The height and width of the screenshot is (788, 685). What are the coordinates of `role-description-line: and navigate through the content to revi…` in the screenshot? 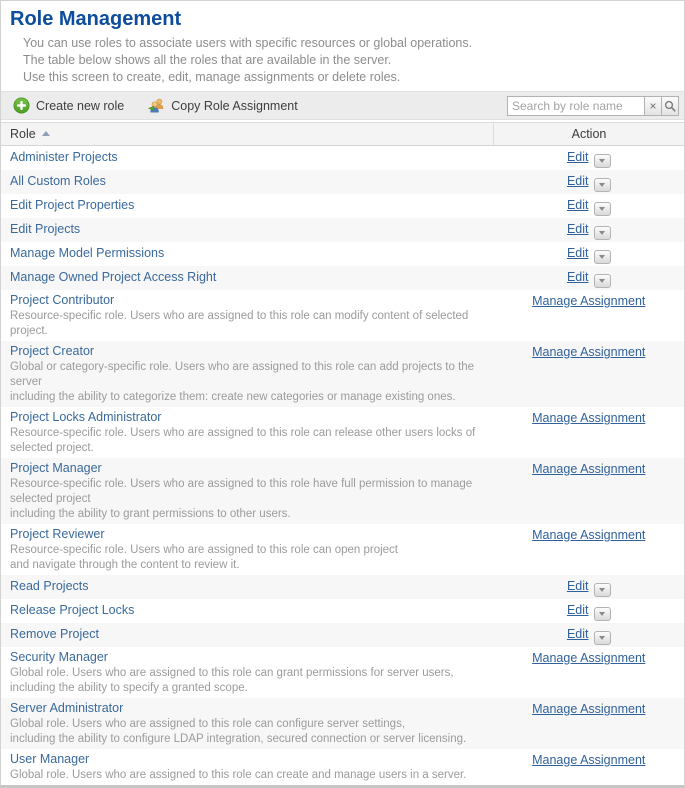 It's located at (125, 565).